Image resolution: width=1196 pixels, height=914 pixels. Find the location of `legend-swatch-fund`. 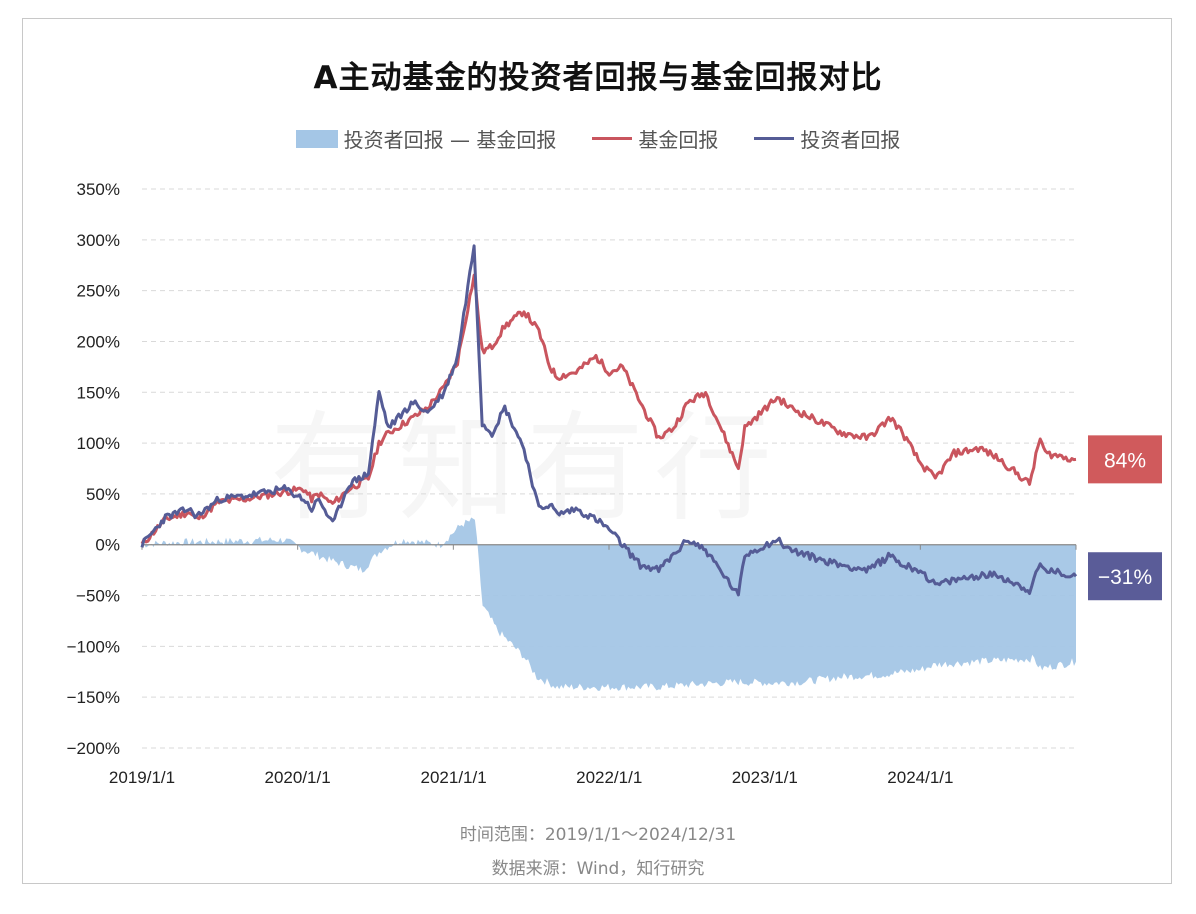

legend-swatch-fund is located at coordinates (612, 138).